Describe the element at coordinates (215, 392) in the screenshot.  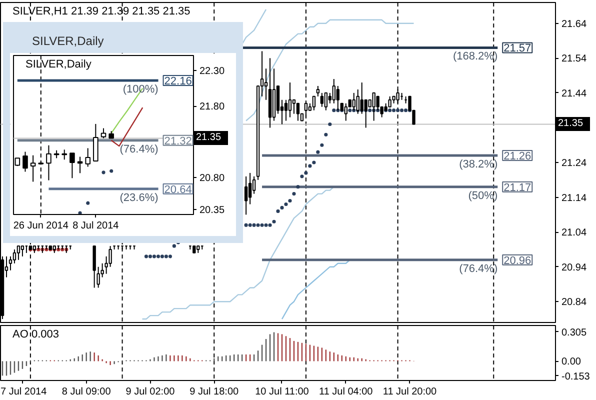
I see `x-tick-label: 9 Jul 18:00` at that location.